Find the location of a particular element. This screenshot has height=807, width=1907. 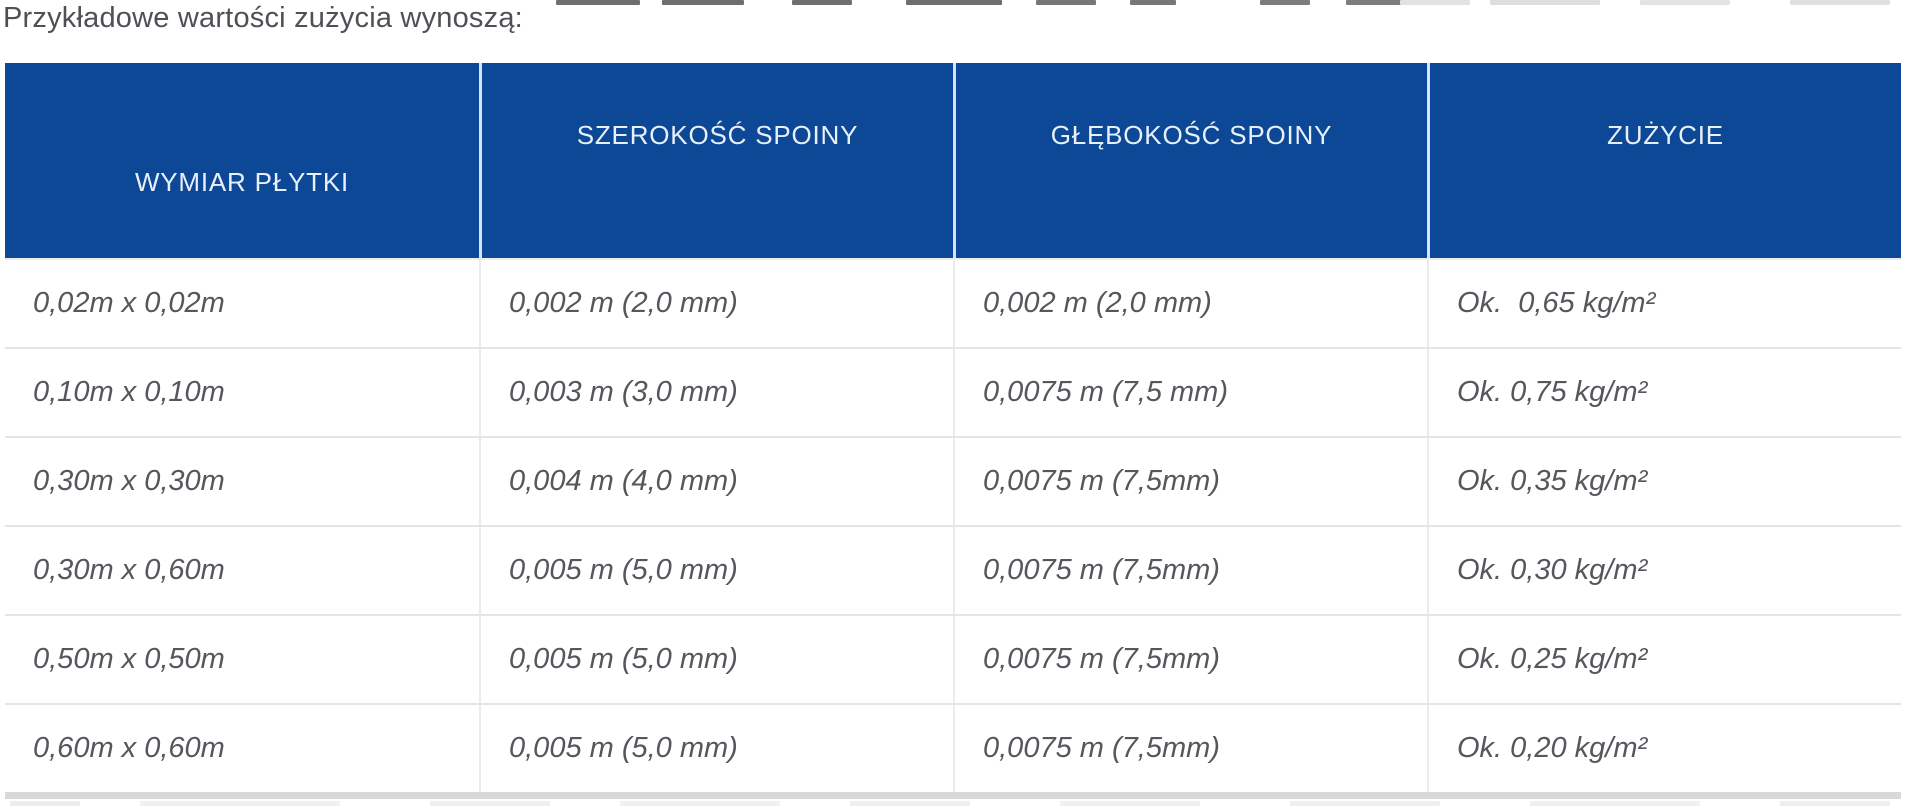

cell-consumption: Ok. 0,20 kg/m² is located at coordinates (1664, 748).